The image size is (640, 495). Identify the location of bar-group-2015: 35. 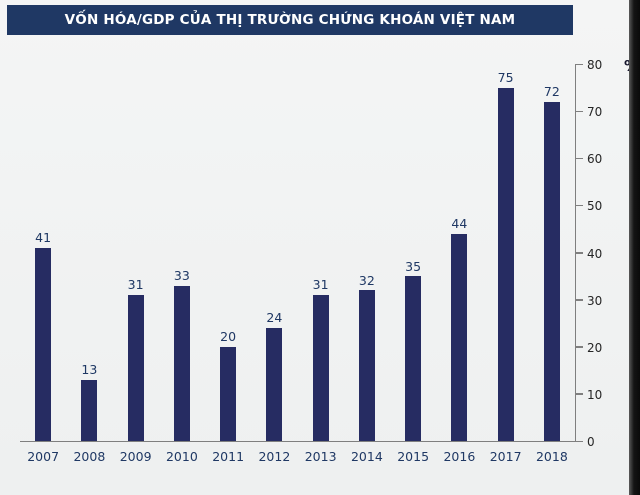
(413, 252).